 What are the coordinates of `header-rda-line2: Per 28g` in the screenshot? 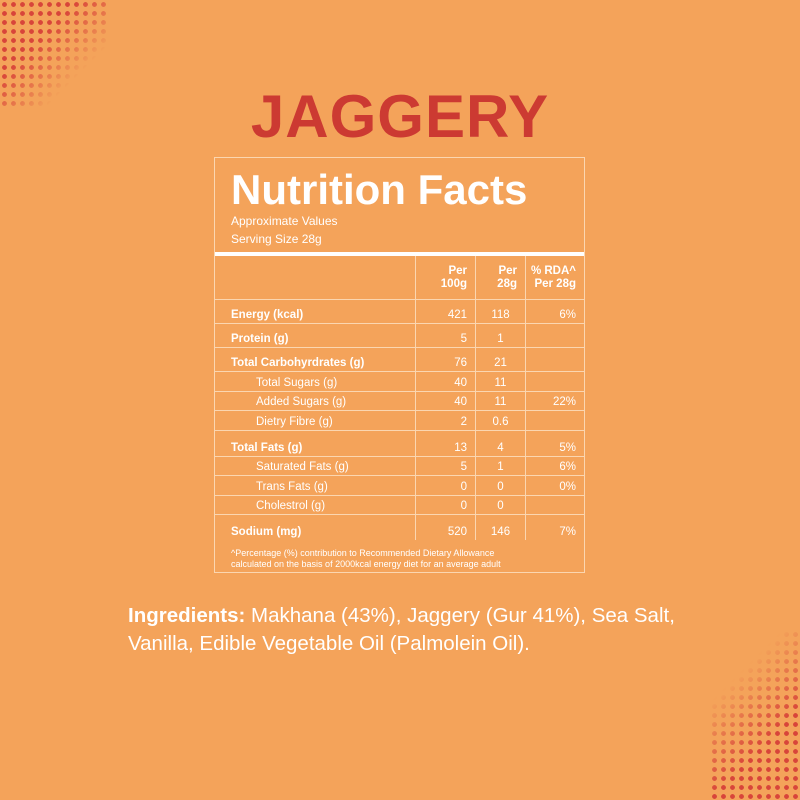 It's located at (555, 283).